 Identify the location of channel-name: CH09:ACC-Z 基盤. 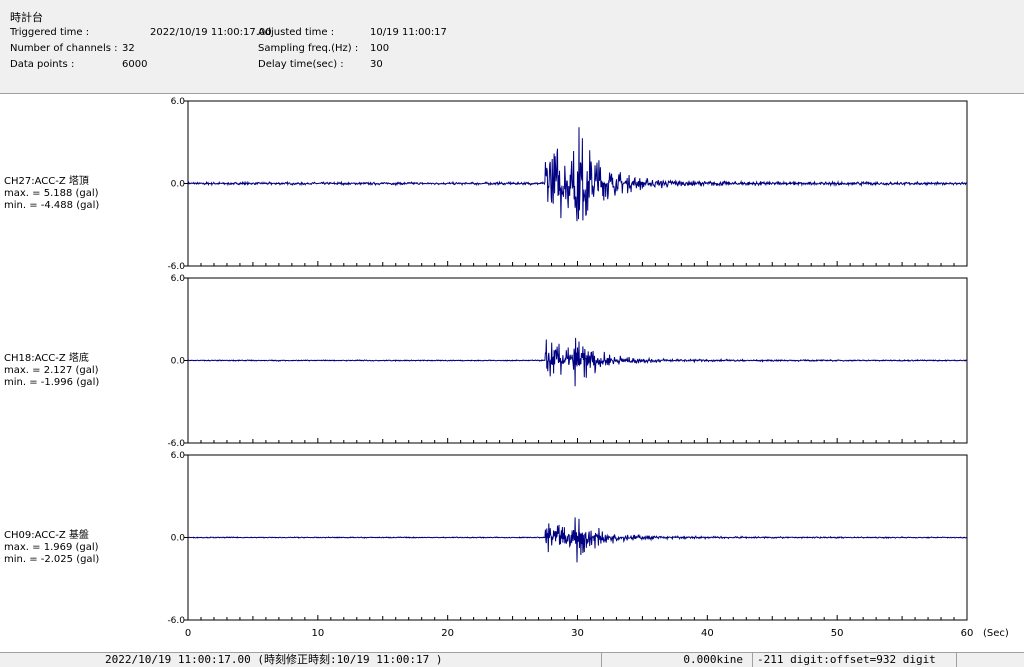
(46, 535).